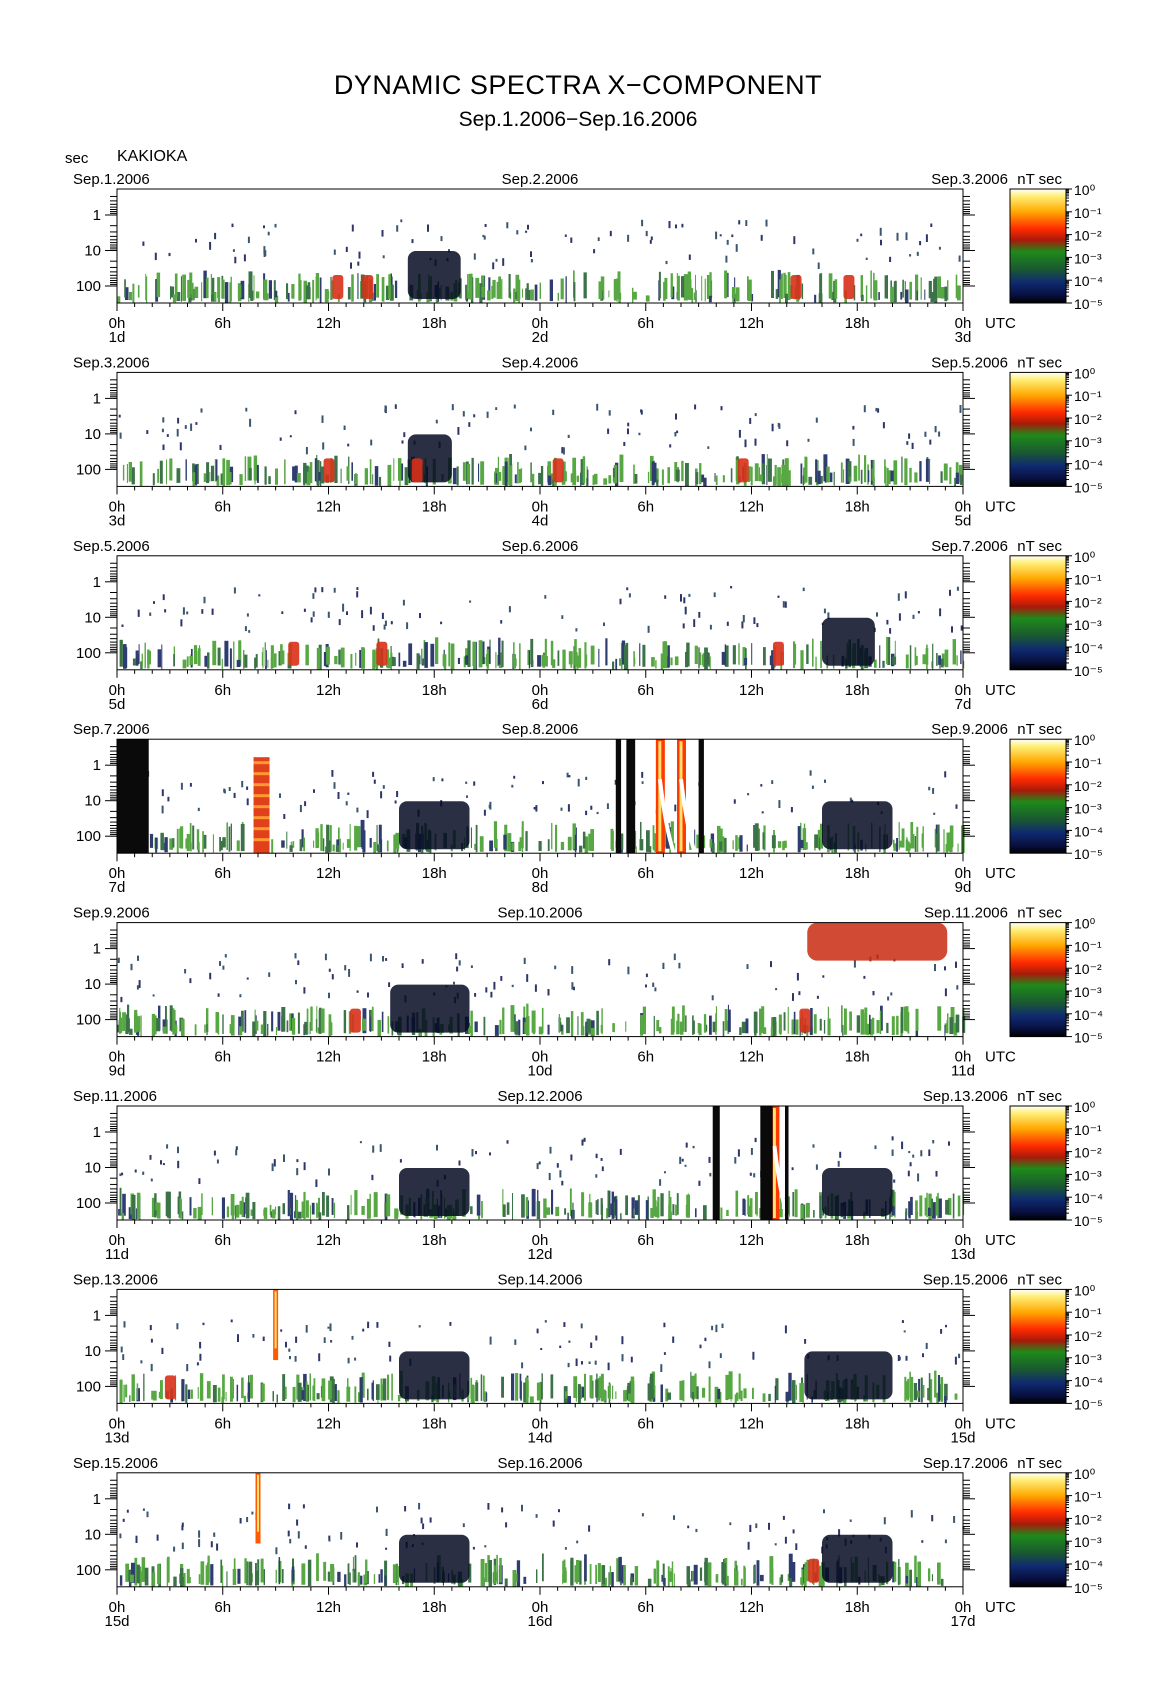  Describe the element at coordinates (540, 337) in the screenshot. I see `day-label: 2d` at that location.